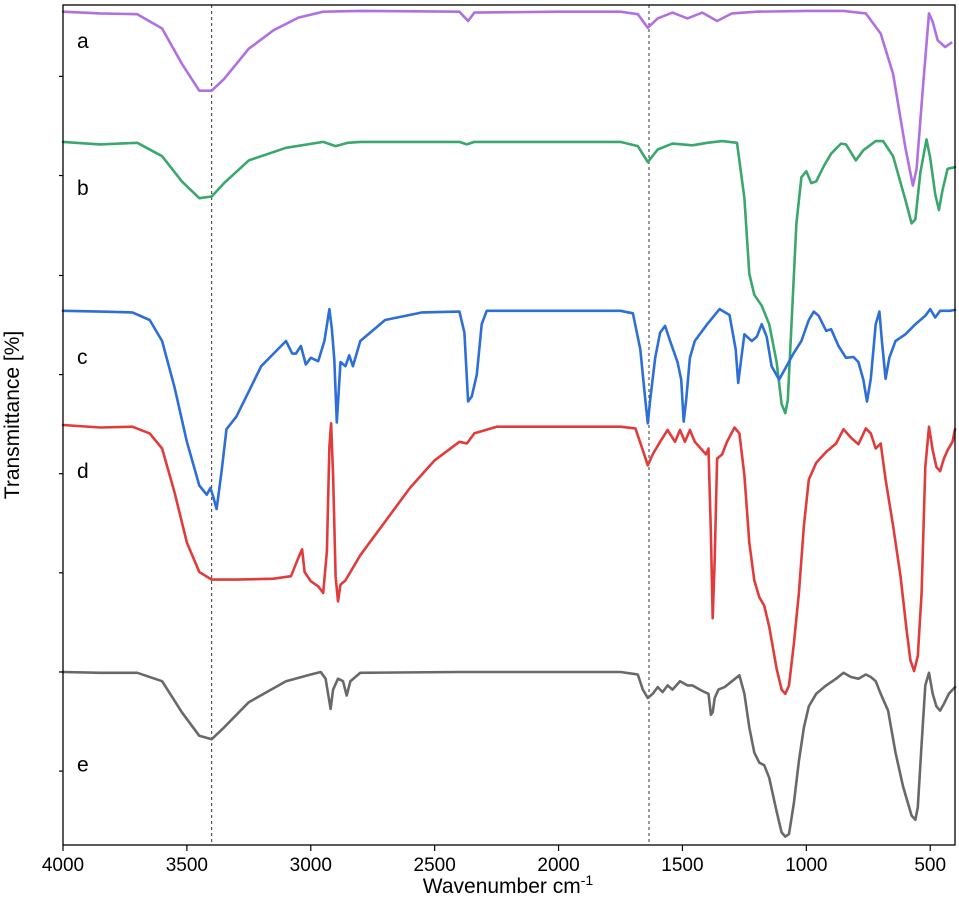 The image size is (959, 903). What do you see at coordinates (82, 357) in the screenshot?
I see `curve-label-c: c` at bounding box center [82, 357].